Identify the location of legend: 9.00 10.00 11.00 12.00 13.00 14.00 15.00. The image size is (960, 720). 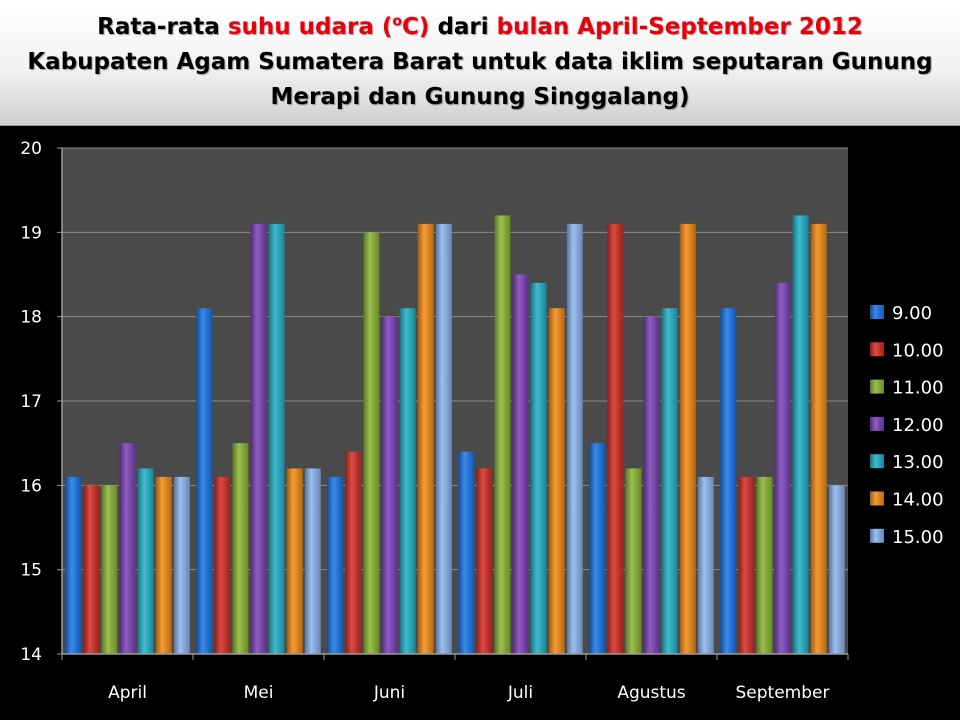
(907, 425).